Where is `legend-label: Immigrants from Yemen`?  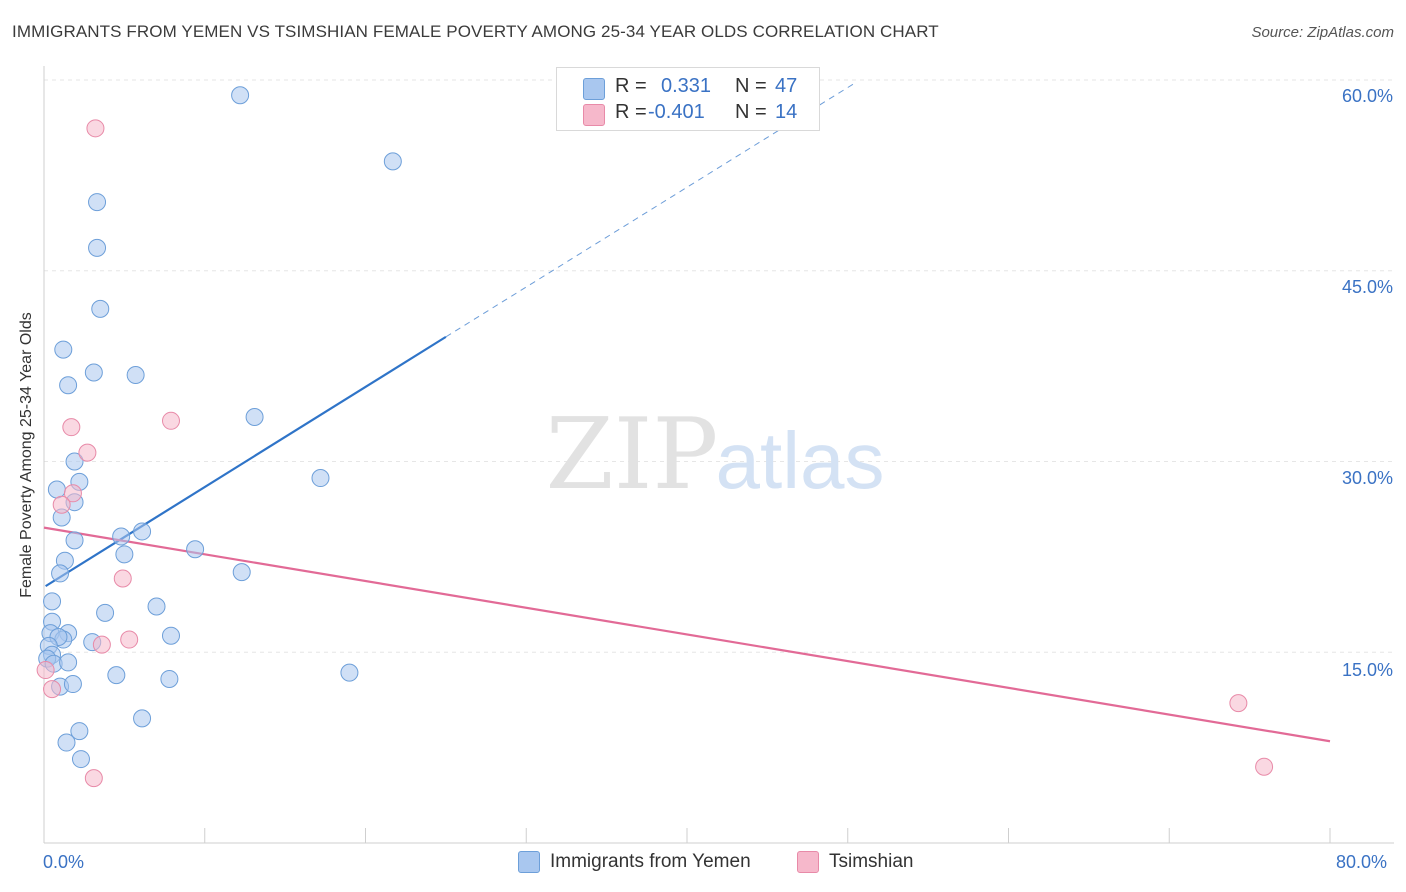 legend-label: Immigrants from Yemen is located at coordinates (650, 861).